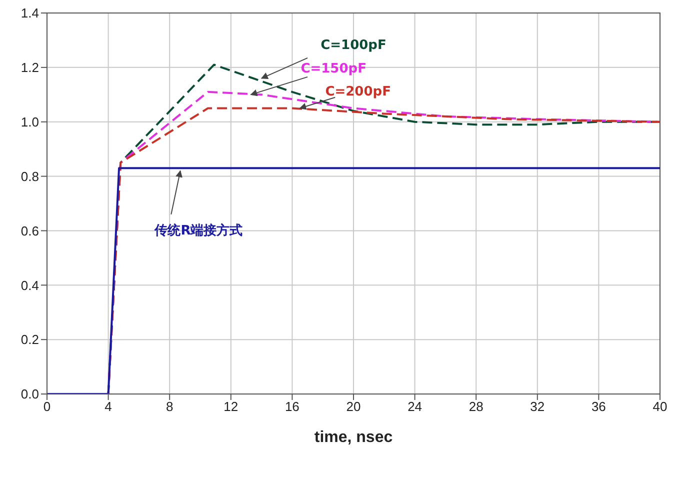 Image resolution: width=688 pixels, height=478 pixels. What do you see at coordinates (108, 406) in the screenshot?
I see `x-tick-label: 4` at bounding box center [108, 406].